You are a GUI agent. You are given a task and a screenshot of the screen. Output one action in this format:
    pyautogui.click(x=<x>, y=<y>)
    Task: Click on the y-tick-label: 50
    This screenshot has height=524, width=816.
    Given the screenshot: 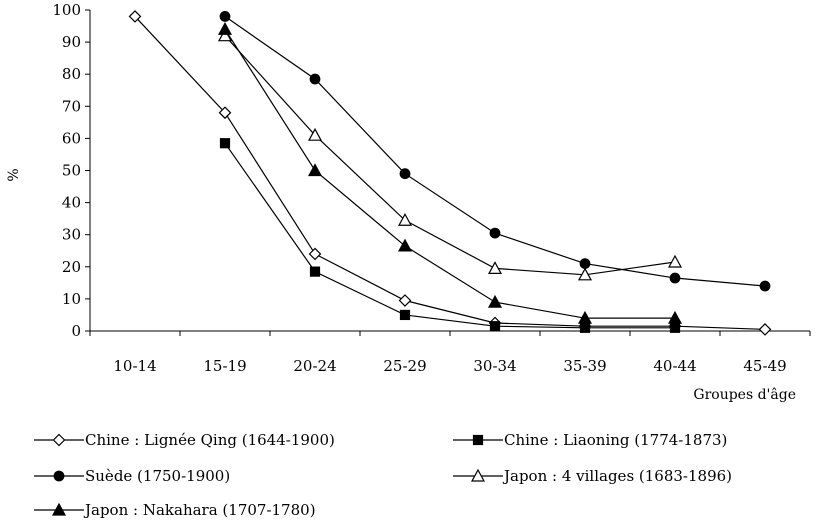 What is the action you would take?
    pyautogui.click(x=71, y=171)
    